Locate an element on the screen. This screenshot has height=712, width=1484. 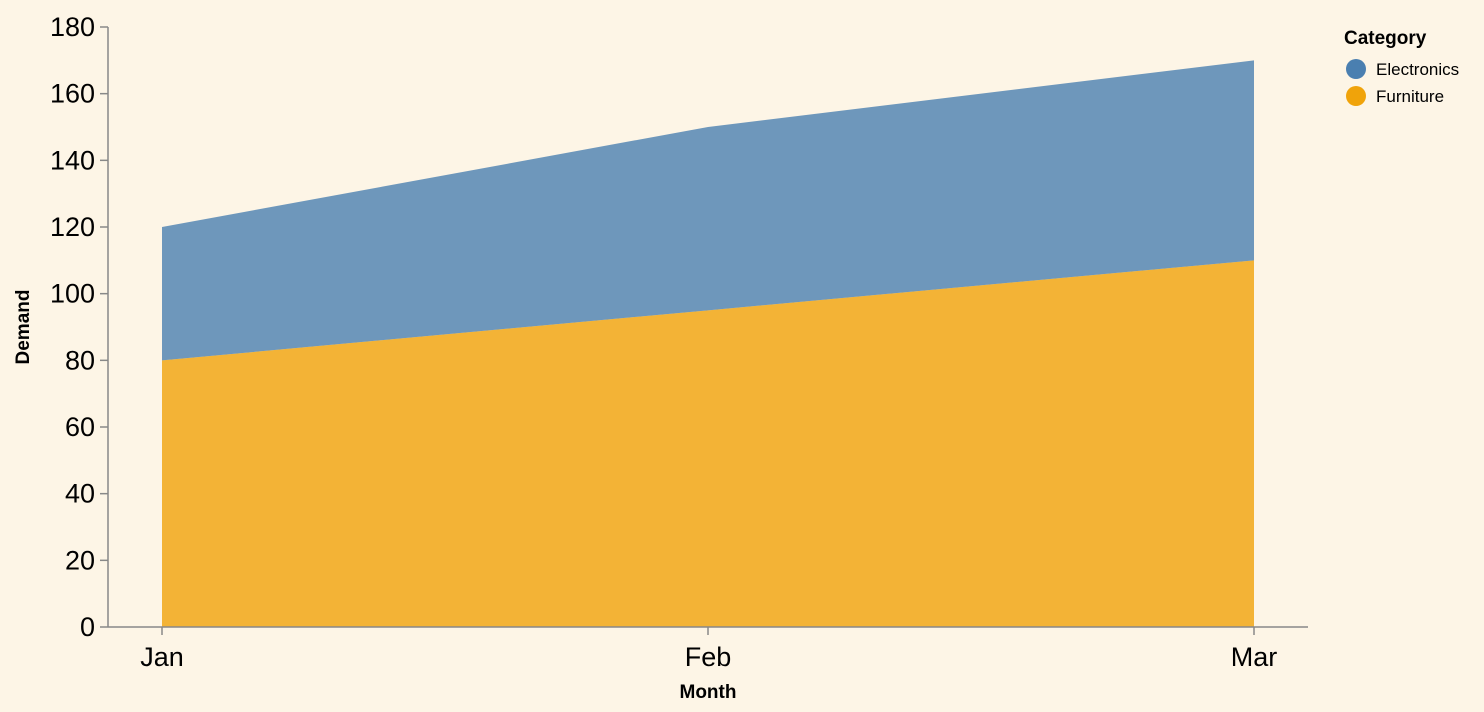
legend-items: Electronics Furniture is located at coordinates (1402, 82).